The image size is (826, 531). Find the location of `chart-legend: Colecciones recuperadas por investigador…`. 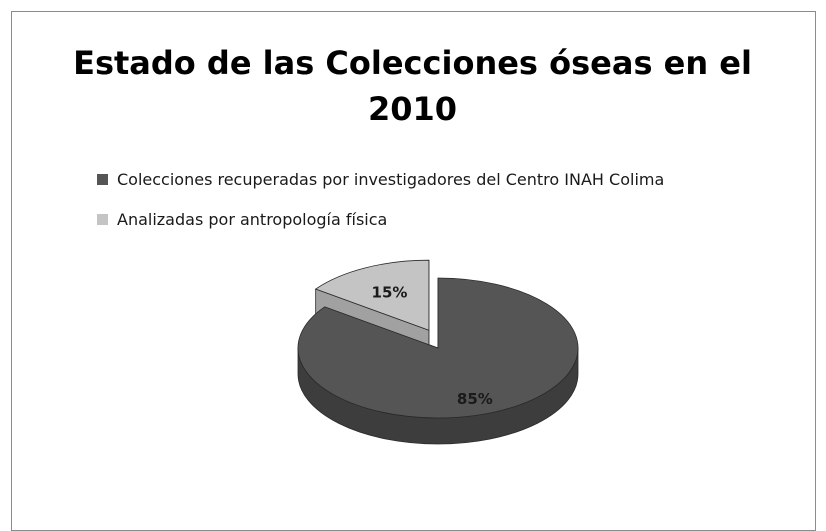

chart-legend: Colecciones recuperadas por investigador… is located at coordinates (380, 199).